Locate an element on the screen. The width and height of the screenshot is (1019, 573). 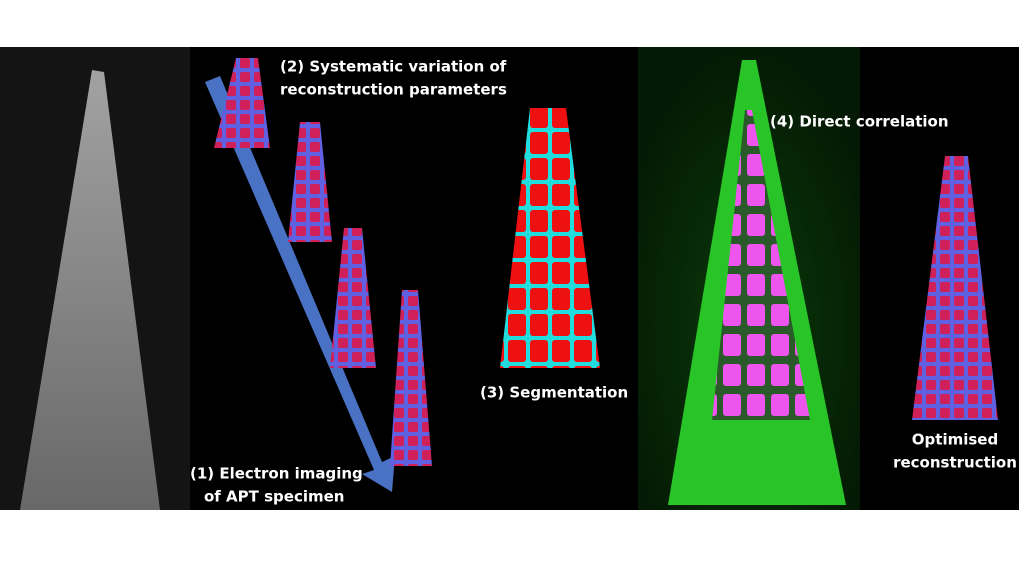
correlation-overlay is located at coordinates (761, 265).